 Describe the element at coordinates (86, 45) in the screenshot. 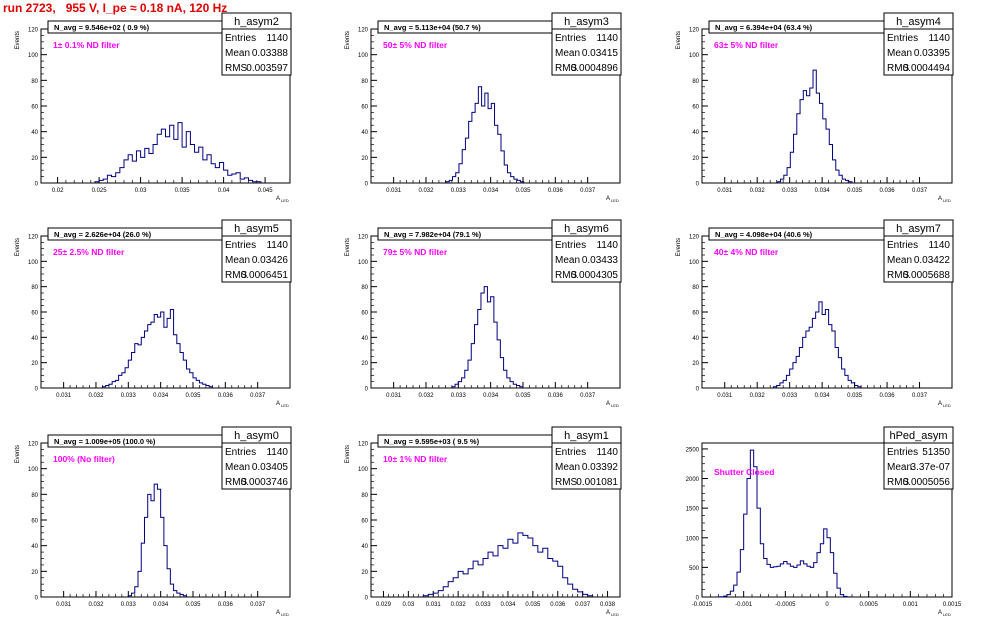

I see `filter-annotation: 1± 0.1% ND filter` at that location.